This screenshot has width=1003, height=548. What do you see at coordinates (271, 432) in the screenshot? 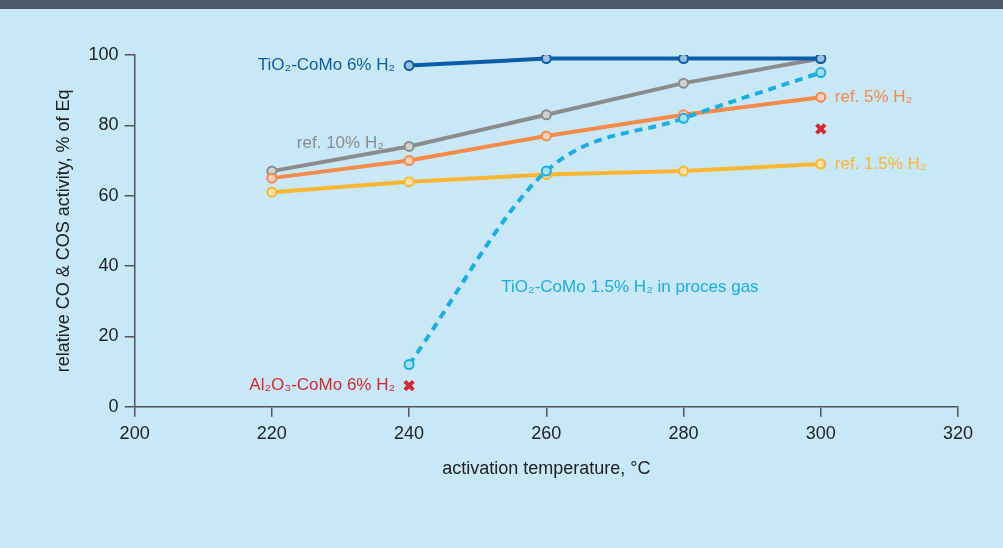
I see `x-tick-label: 220` at bounding box center [271, 432].